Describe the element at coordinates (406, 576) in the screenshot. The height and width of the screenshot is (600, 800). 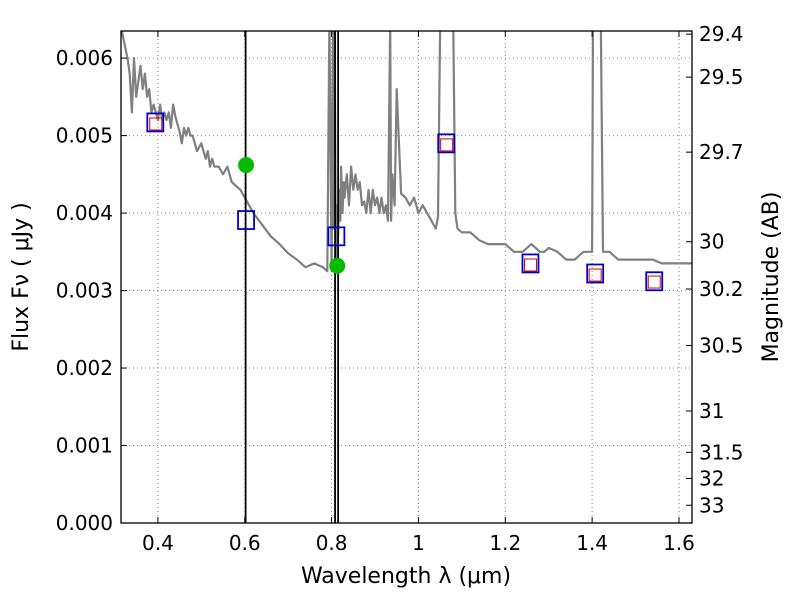
I see `x-axis-label: Wavelength λ (μm)` at that location.